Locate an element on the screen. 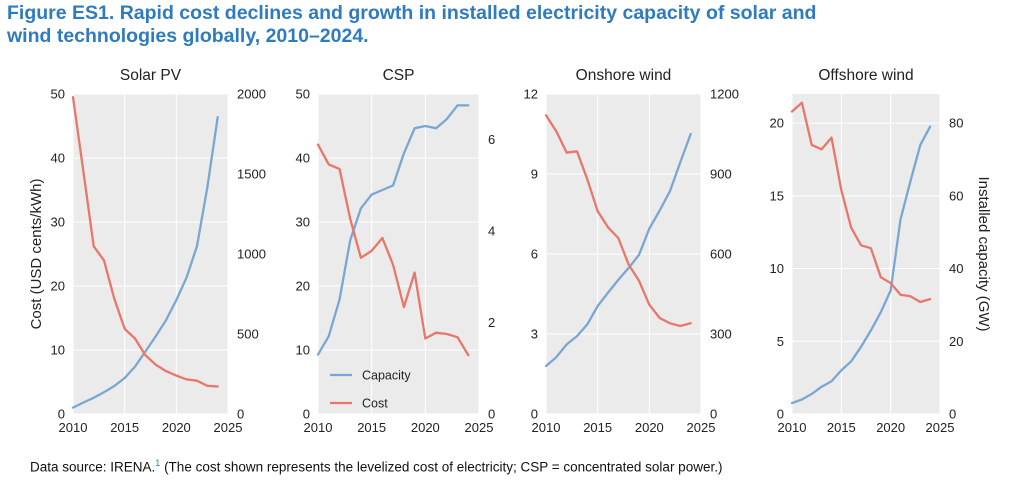 The width and height of the screenshot is (1024, 504). left-axis-title: Cost (USD cents/kWh) is located at coordinates (36, 254).